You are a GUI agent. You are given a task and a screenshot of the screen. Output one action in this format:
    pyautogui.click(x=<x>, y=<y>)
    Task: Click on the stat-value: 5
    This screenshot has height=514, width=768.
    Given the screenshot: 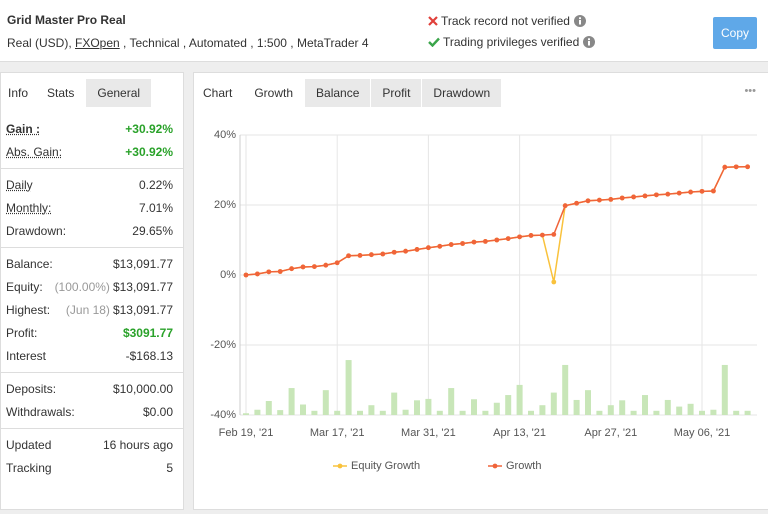 What is the action you would take?
    pyautogui.click(x=169, y=467)
    